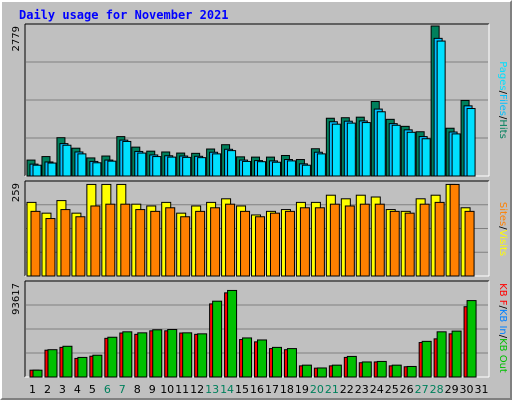 This screenshot has width=512, height=400. I want to click on x-tick-label: 16, so click(257, 389).